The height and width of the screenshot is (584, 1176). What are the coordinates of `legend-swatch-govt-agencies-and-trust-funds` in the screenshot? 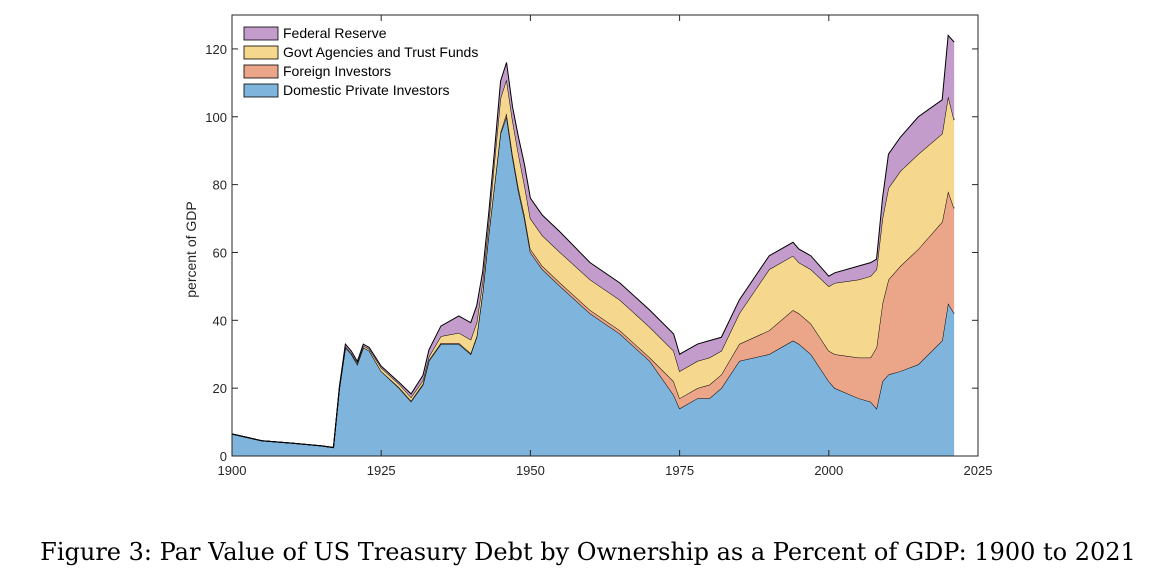 It's located at (261, 52).